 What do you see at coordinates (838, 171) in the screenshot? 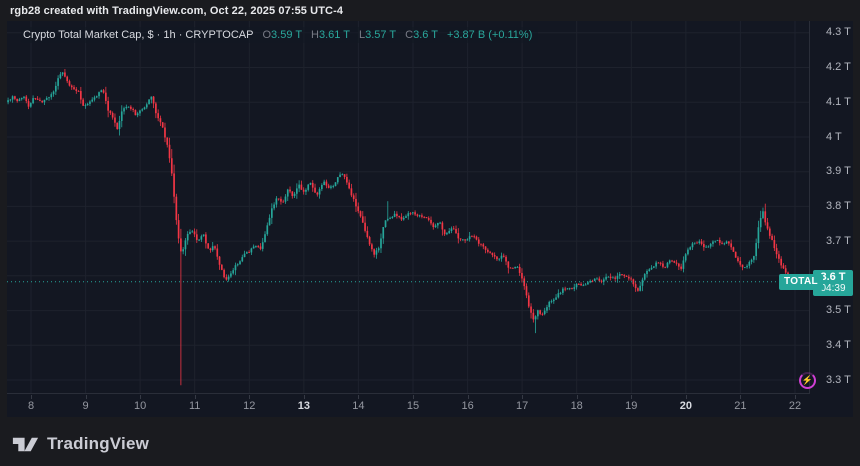
I see `price-axis-label: 3.9 T` at bounding box center [838, 171].